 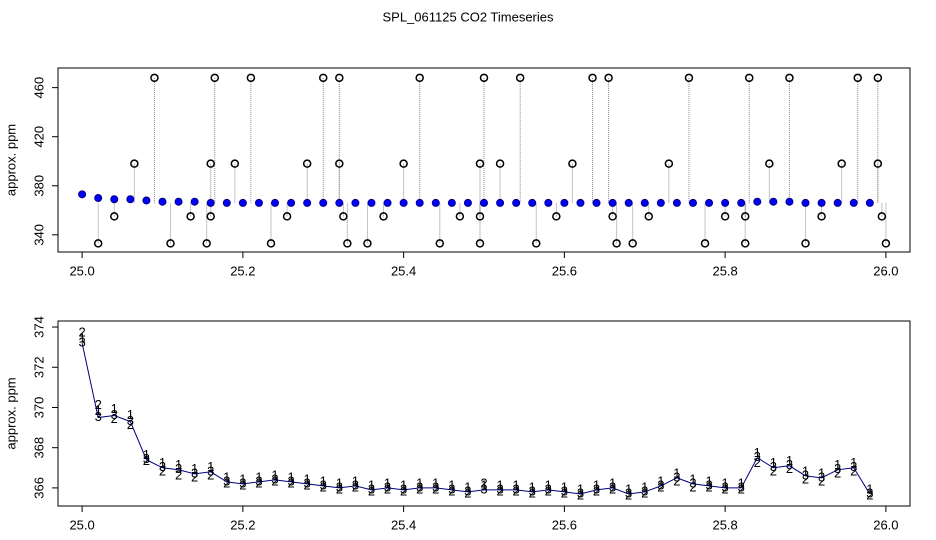 I want to click on y-tick-label: 380, so click(x=38, y=186).